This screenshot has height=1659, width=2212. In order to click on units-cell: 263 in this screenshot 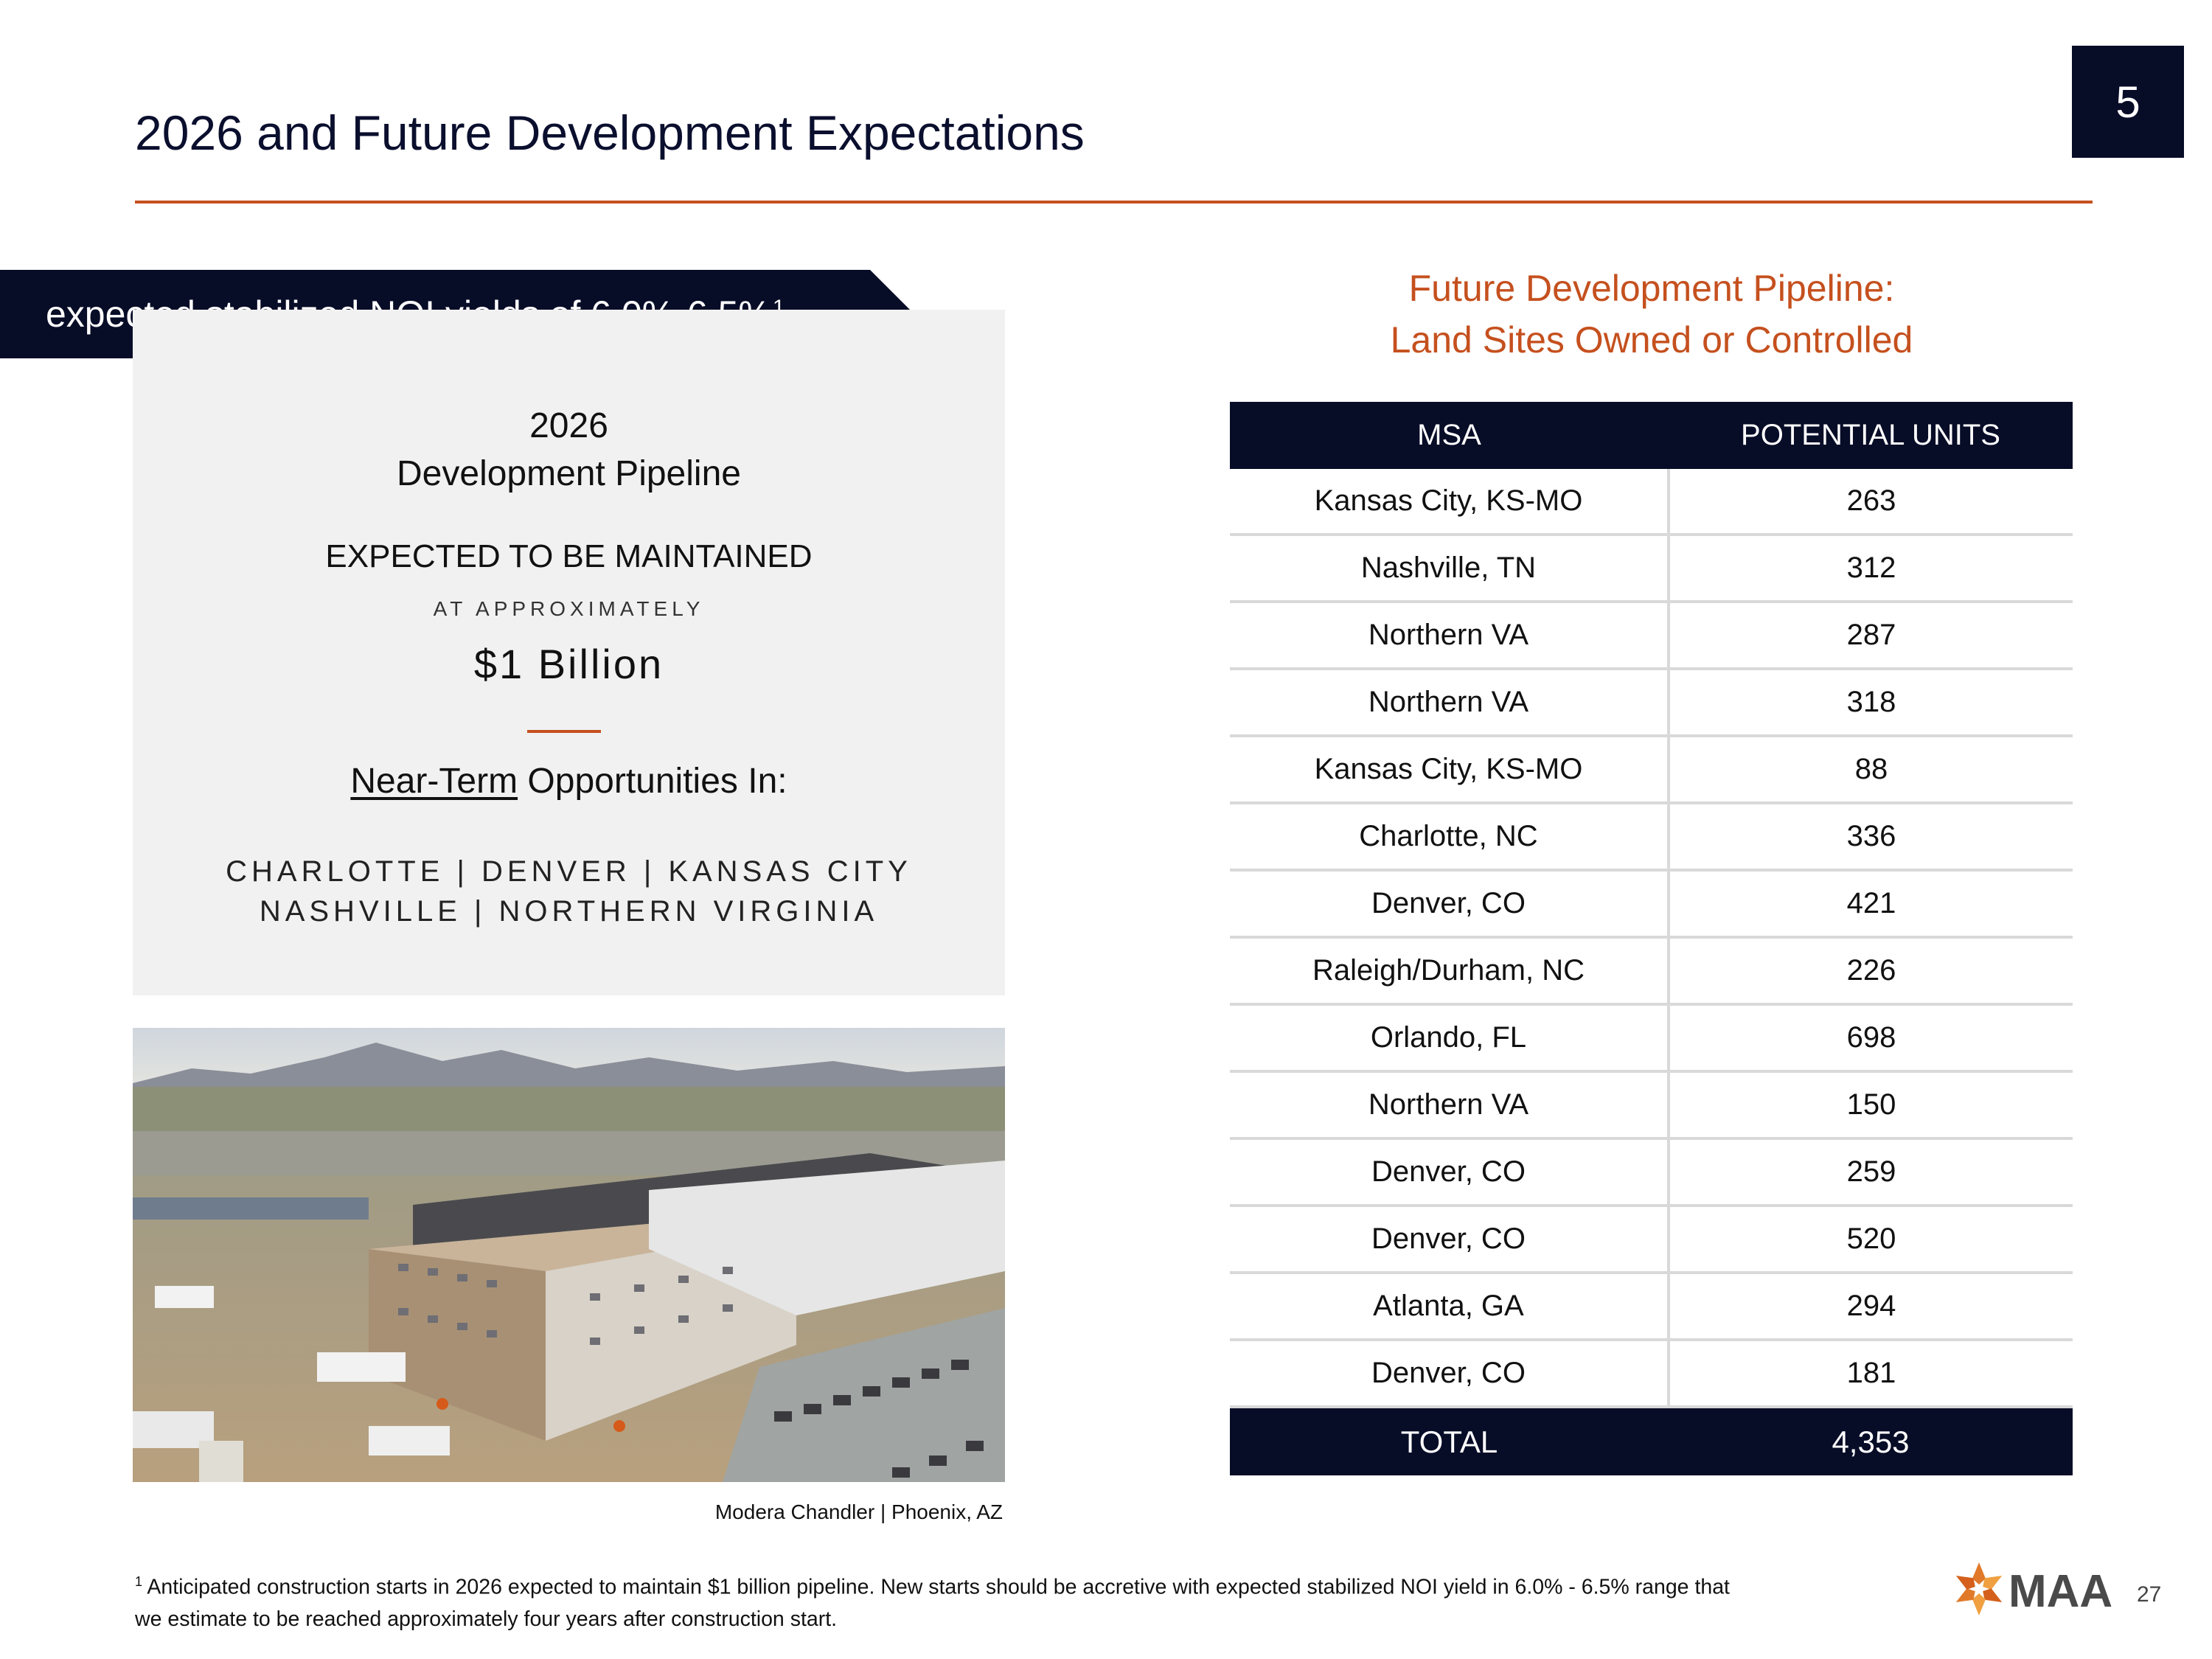, I will do `click(1871, 500)`.